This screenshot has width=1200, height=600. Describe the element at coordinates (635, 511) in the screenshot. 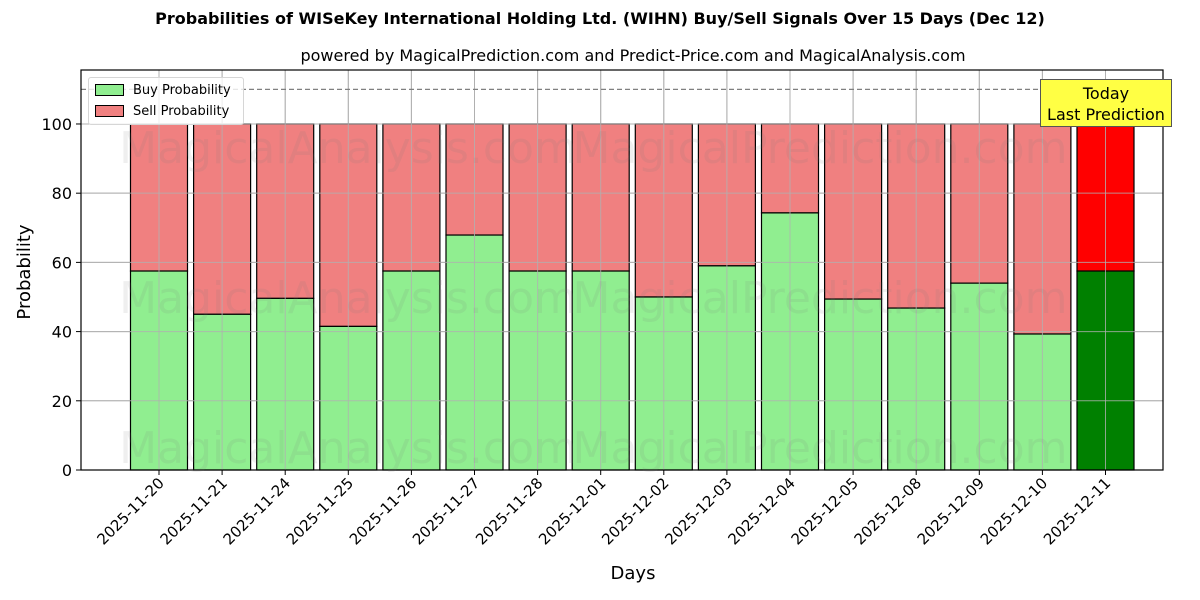

I see `x-tick-label: 2025-12-02` at that location.